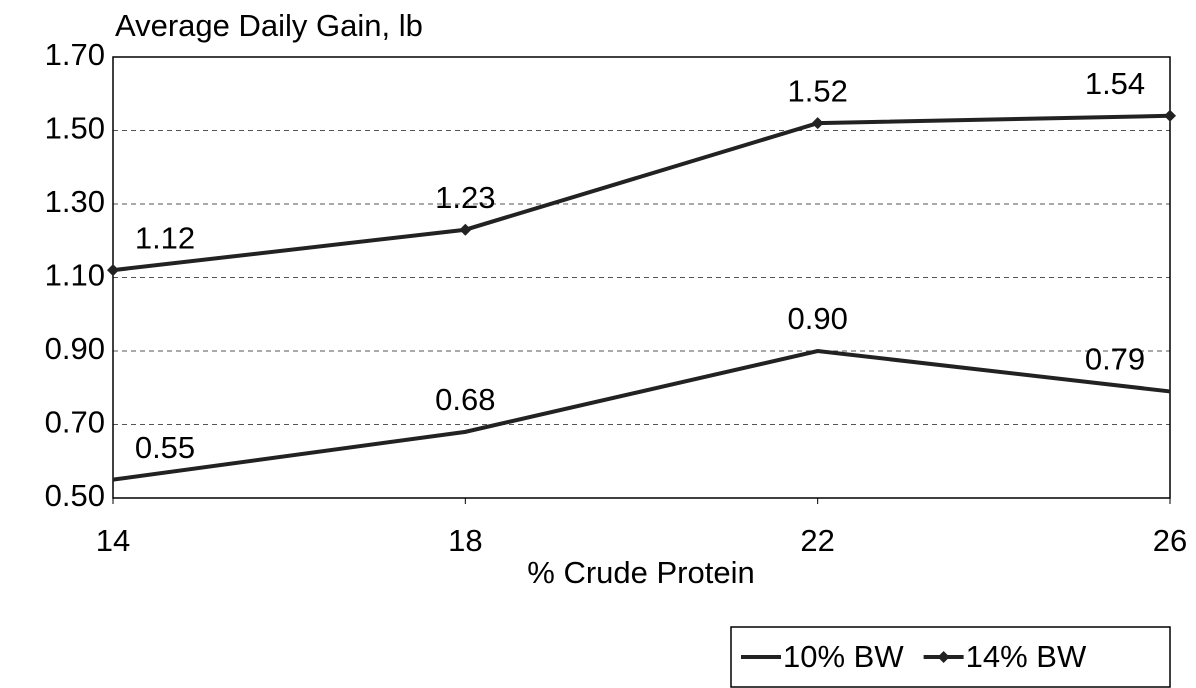  What do you see at coordinates (269, 25) in the screenshot?
I see `chart-title: Average Daily Gain, lb` at bounding box center [269, 25].